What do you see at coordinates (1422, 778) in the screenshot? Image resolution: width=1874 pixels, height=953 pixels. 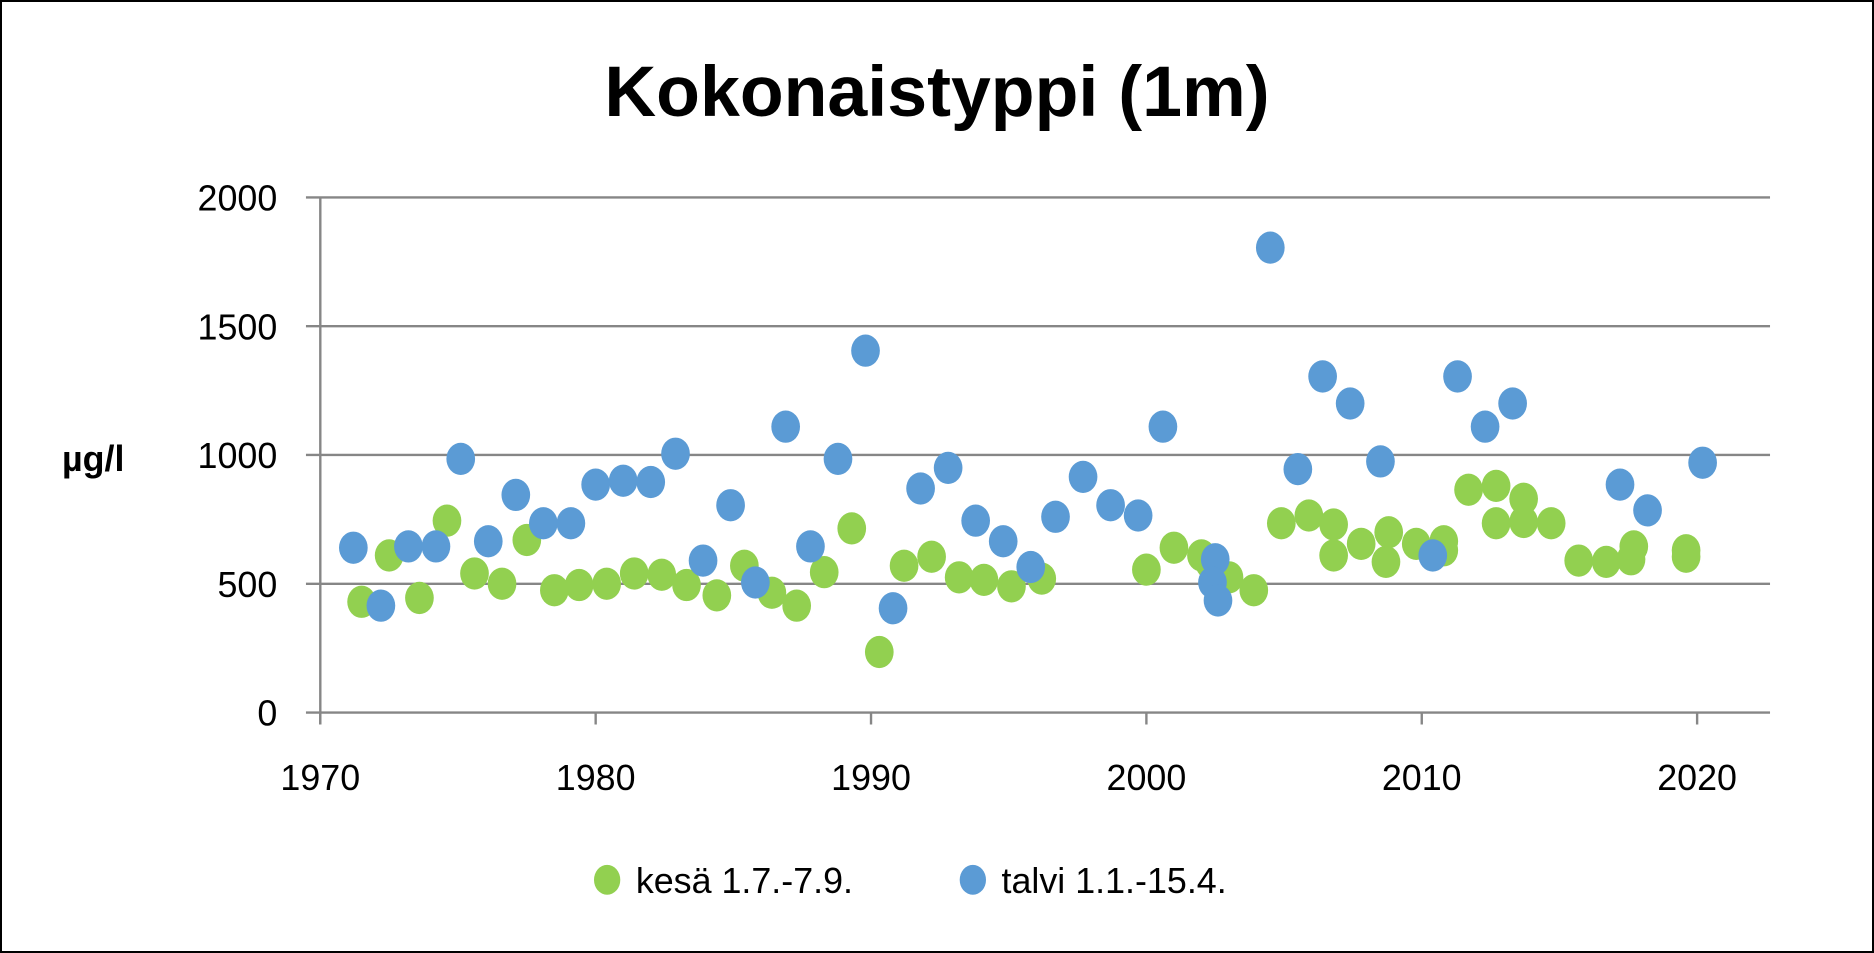 I see `x-tick-label: 2010` at bounding box center [1422, 778].